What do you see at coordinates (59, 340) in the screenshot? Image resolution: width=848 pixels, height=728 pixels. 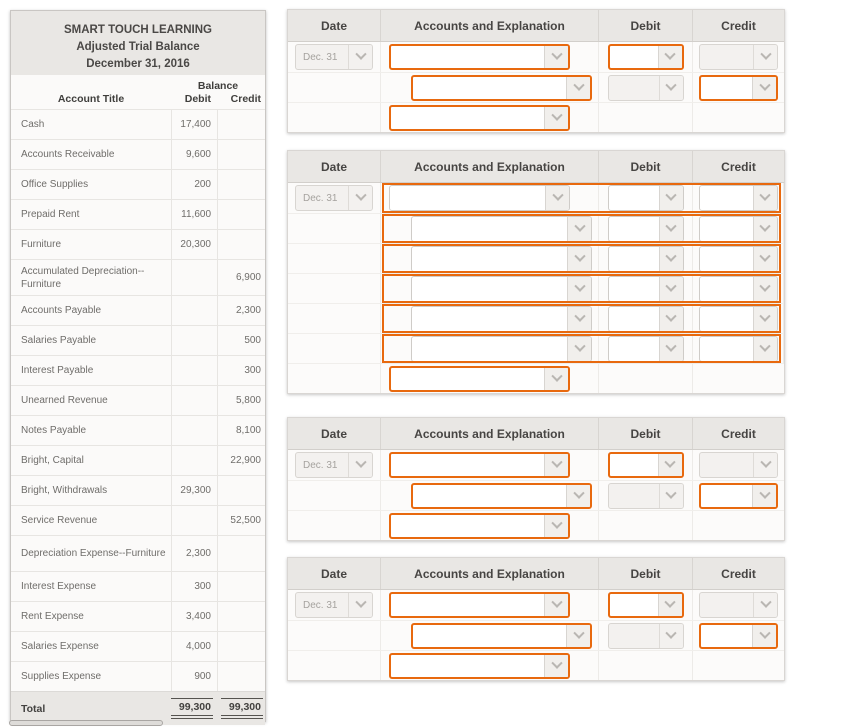 I see `account-title-cell: Salaries Payable` at bounding box center [59, 340].